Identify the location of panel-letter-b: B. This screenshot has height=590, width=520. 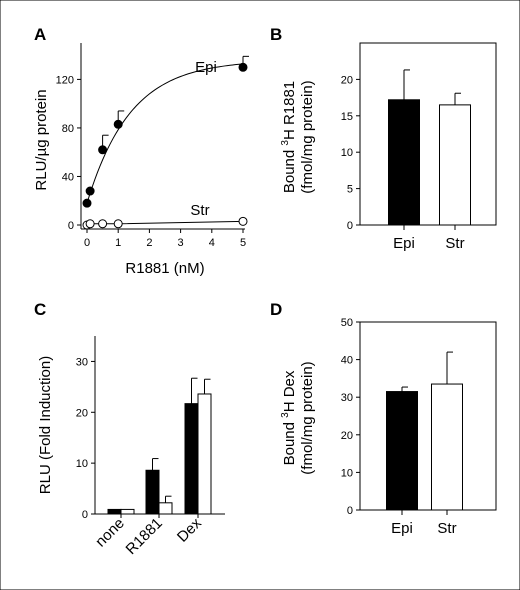
(276, 34).